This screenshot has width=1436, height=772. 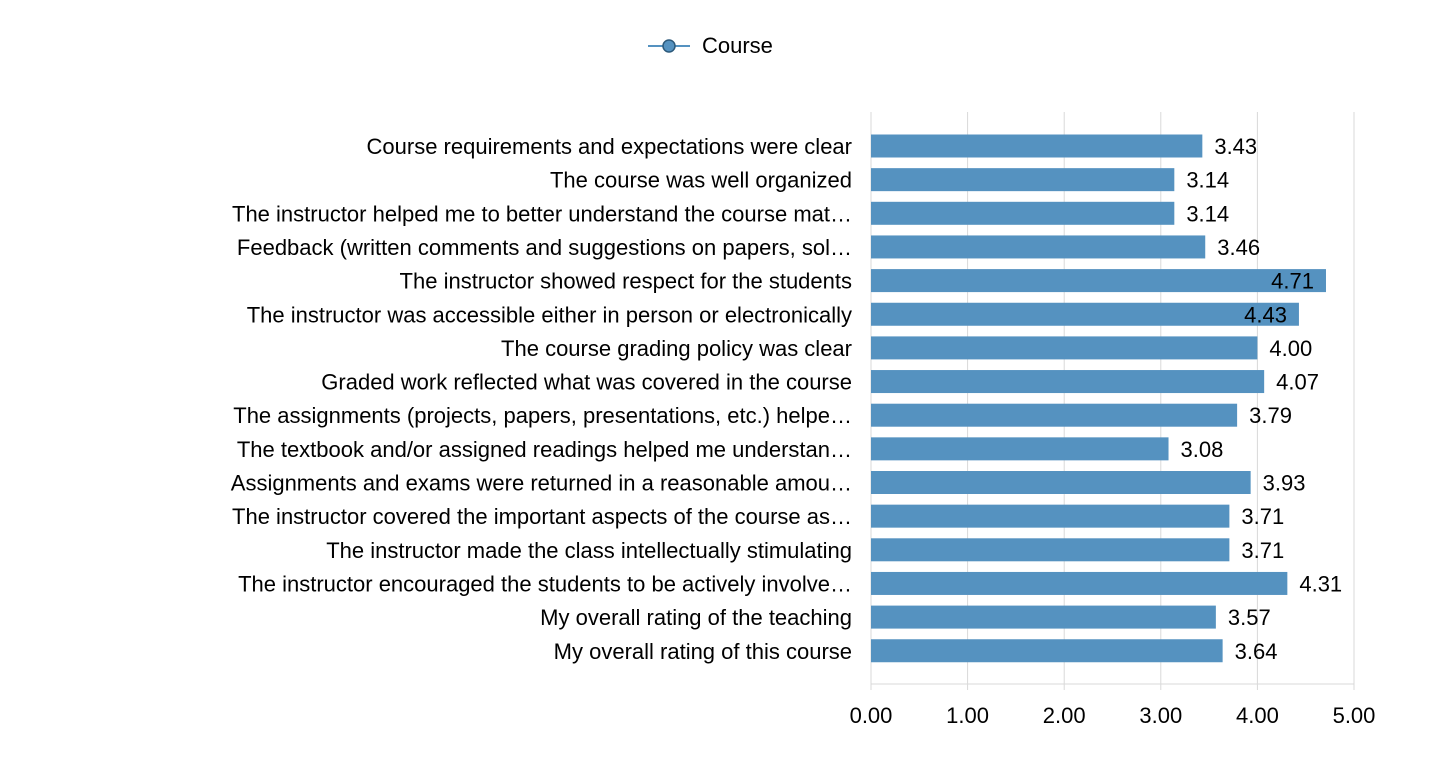 What do you see at coordinates (1284, 483) in the screenshot?
I see `data-label: 3.93` at bounding box center [1284, 483].